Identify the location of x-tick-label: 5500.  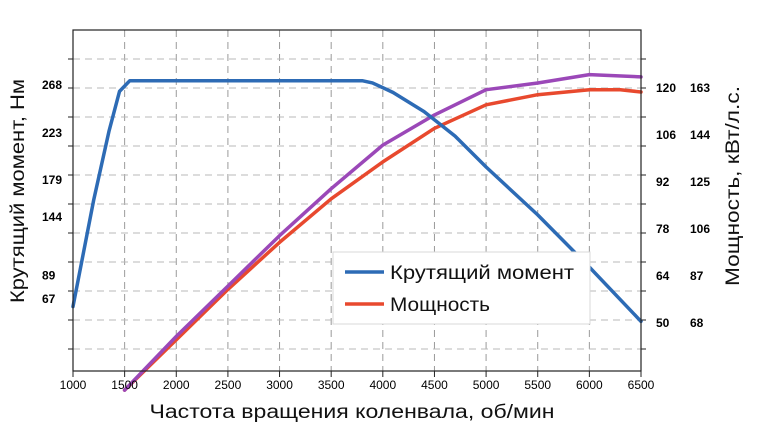
(537, 385).